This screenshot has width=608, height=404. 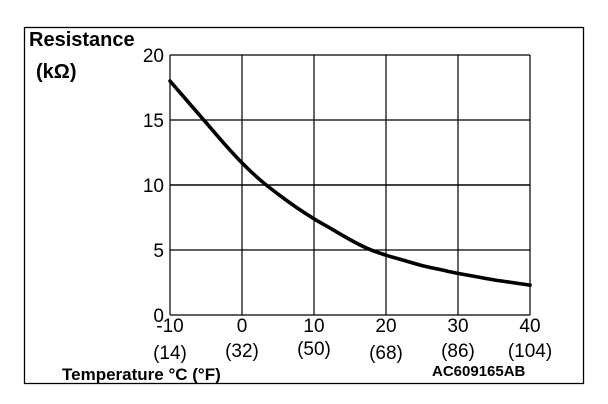 What do you see at coordinates (458, 351) in the screenshot?
I see `x-tick-label-f-4: (86)` at bounding box center [458, 351].